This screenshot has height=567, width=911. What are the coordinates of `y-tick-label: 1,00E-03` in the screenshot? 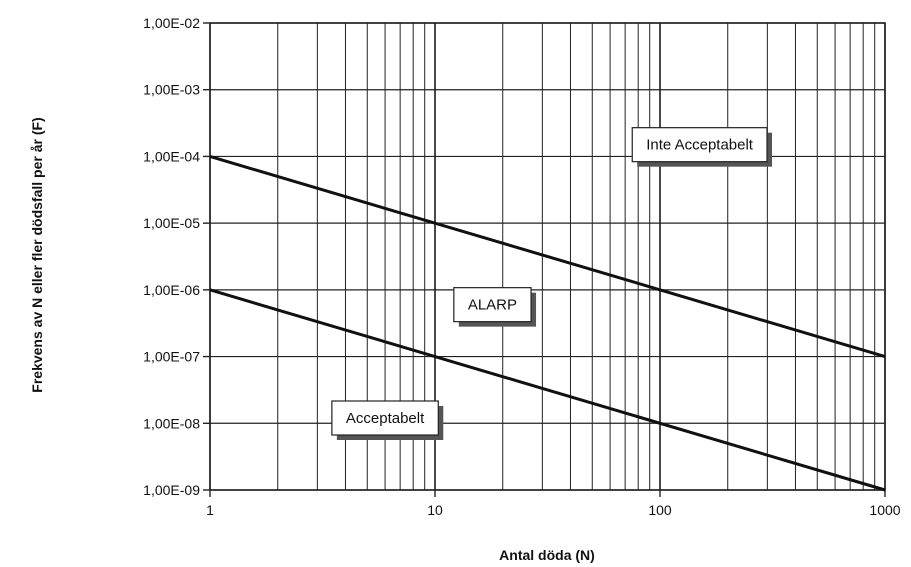 It's located at (171, 90).